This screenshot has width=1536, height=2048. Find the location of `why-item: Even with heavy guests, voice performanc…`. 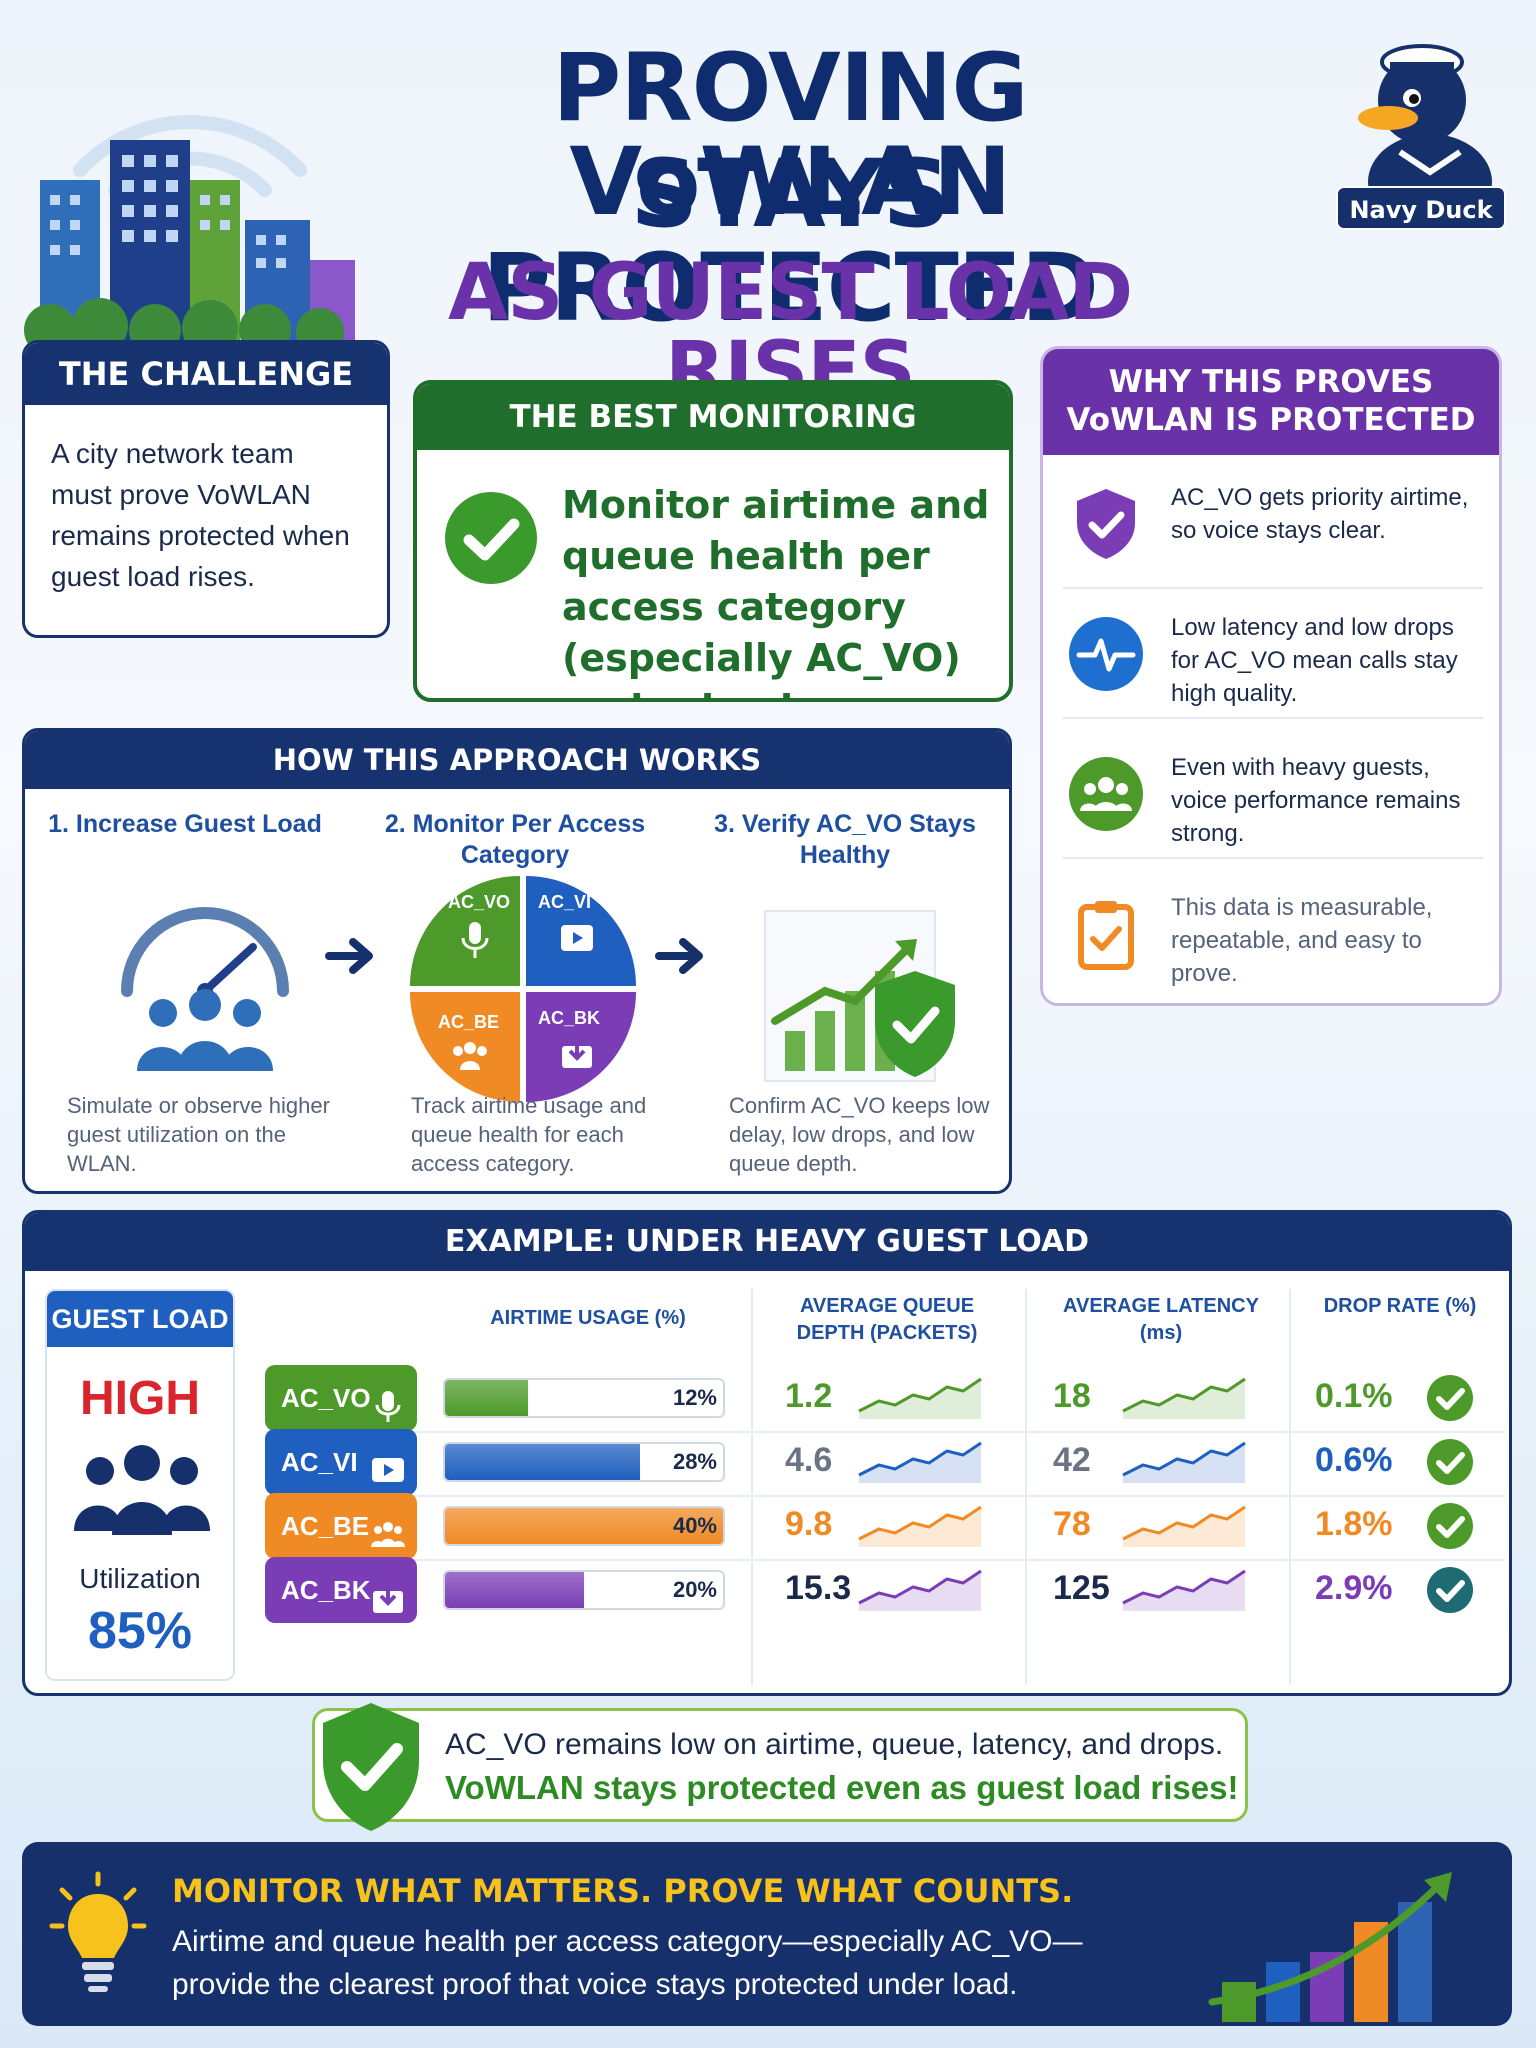

why-item: Even with heavy guests, voice performanc… is located at coordinates (1273, 794).